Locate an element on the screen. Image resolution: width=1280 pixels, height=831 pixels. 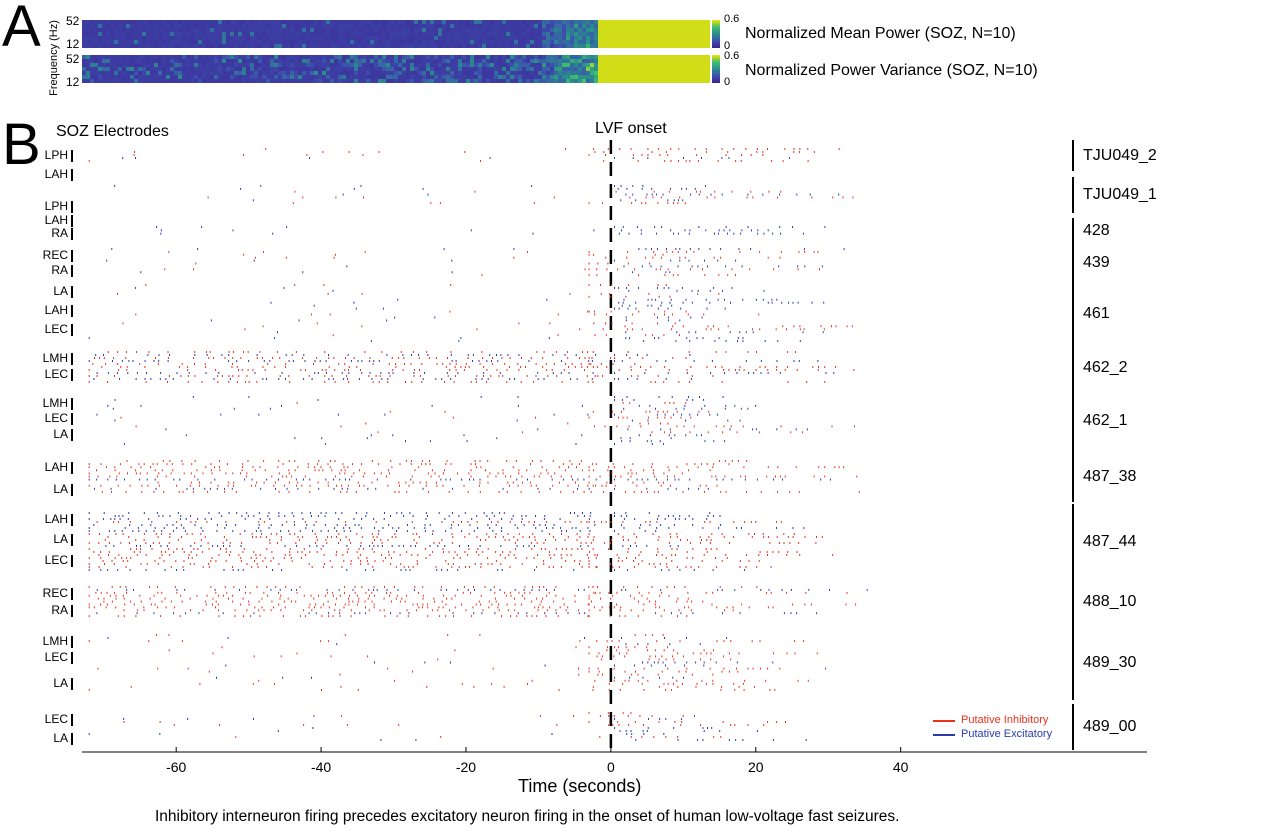
colorbar2-max: 0.6 is located at coordinates (732, 56).